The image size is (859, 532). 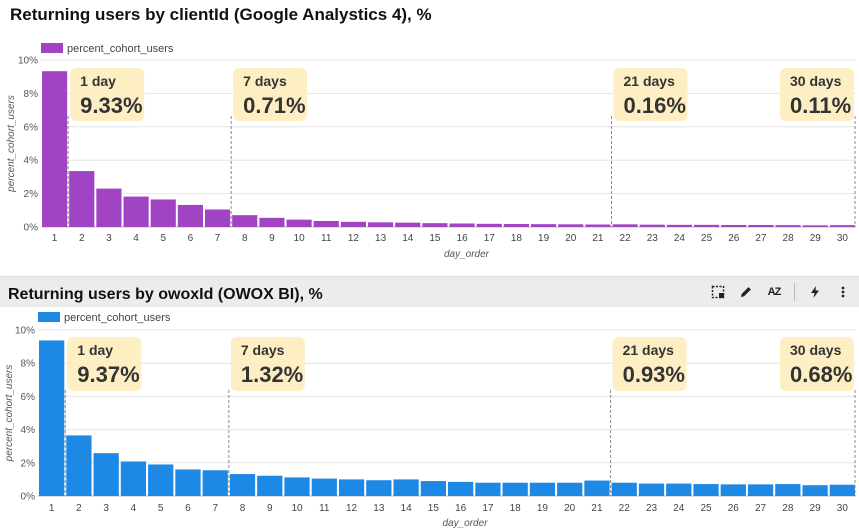 What do you see at coordinates (817, 364) in the screenshot?
I see `cohort-callout: 30 days 0.68%` at bounding box center [817, 364].